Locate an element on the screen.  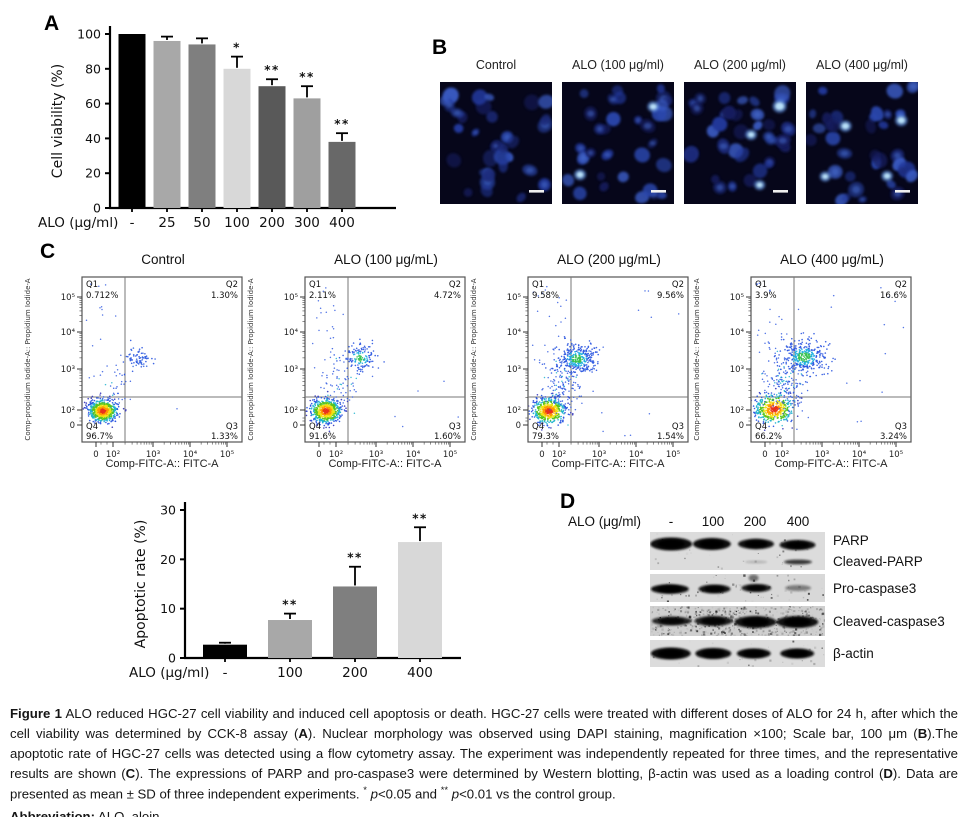
svg-text: 16.6% is located at coordinates (893, 296).